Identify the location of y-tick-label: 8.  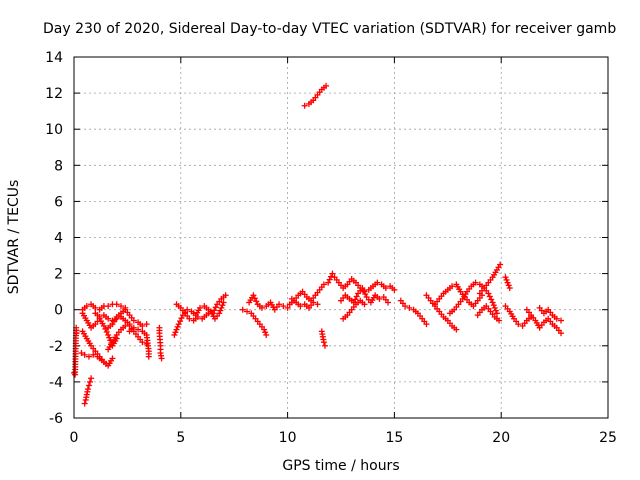
(58, 166).